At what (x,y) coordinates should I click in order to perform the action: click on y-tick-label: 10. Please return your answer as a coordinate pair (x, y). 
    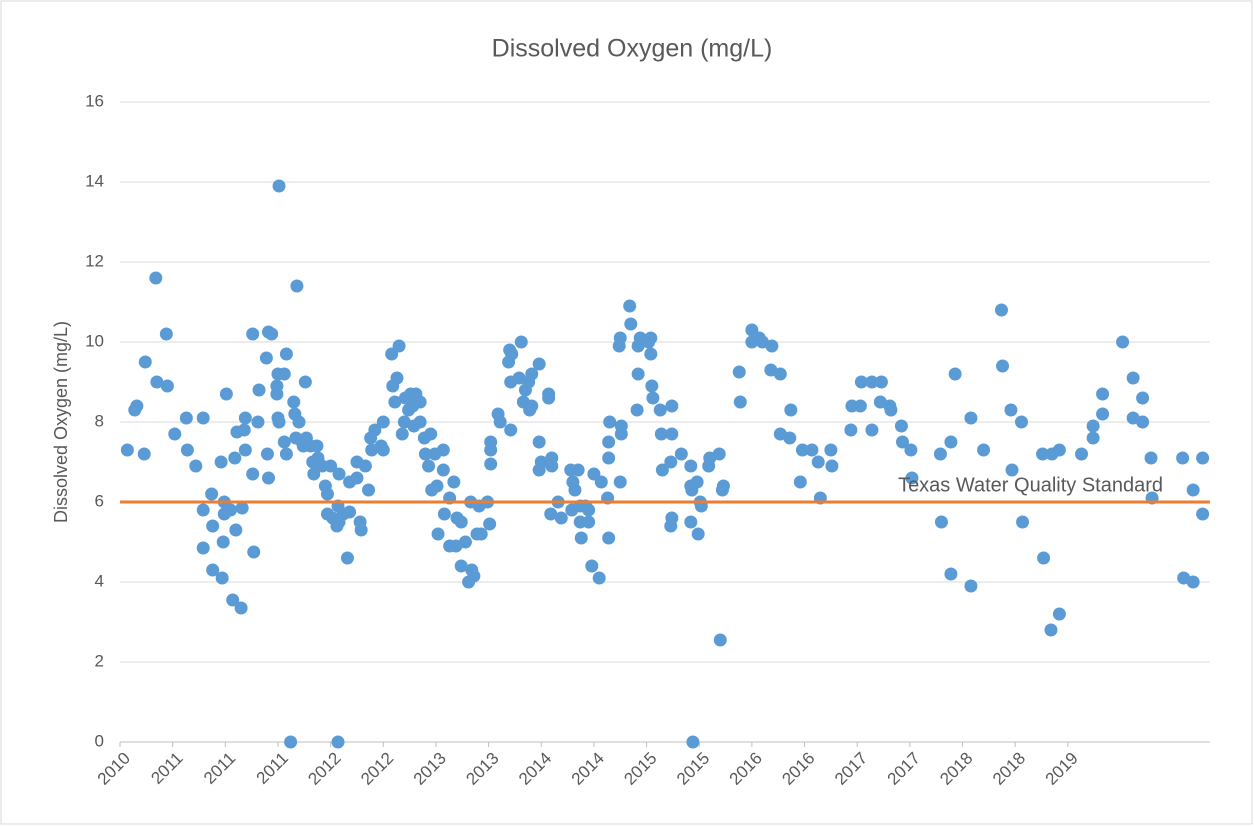
    Looking at the image, I should click on (94, 340).